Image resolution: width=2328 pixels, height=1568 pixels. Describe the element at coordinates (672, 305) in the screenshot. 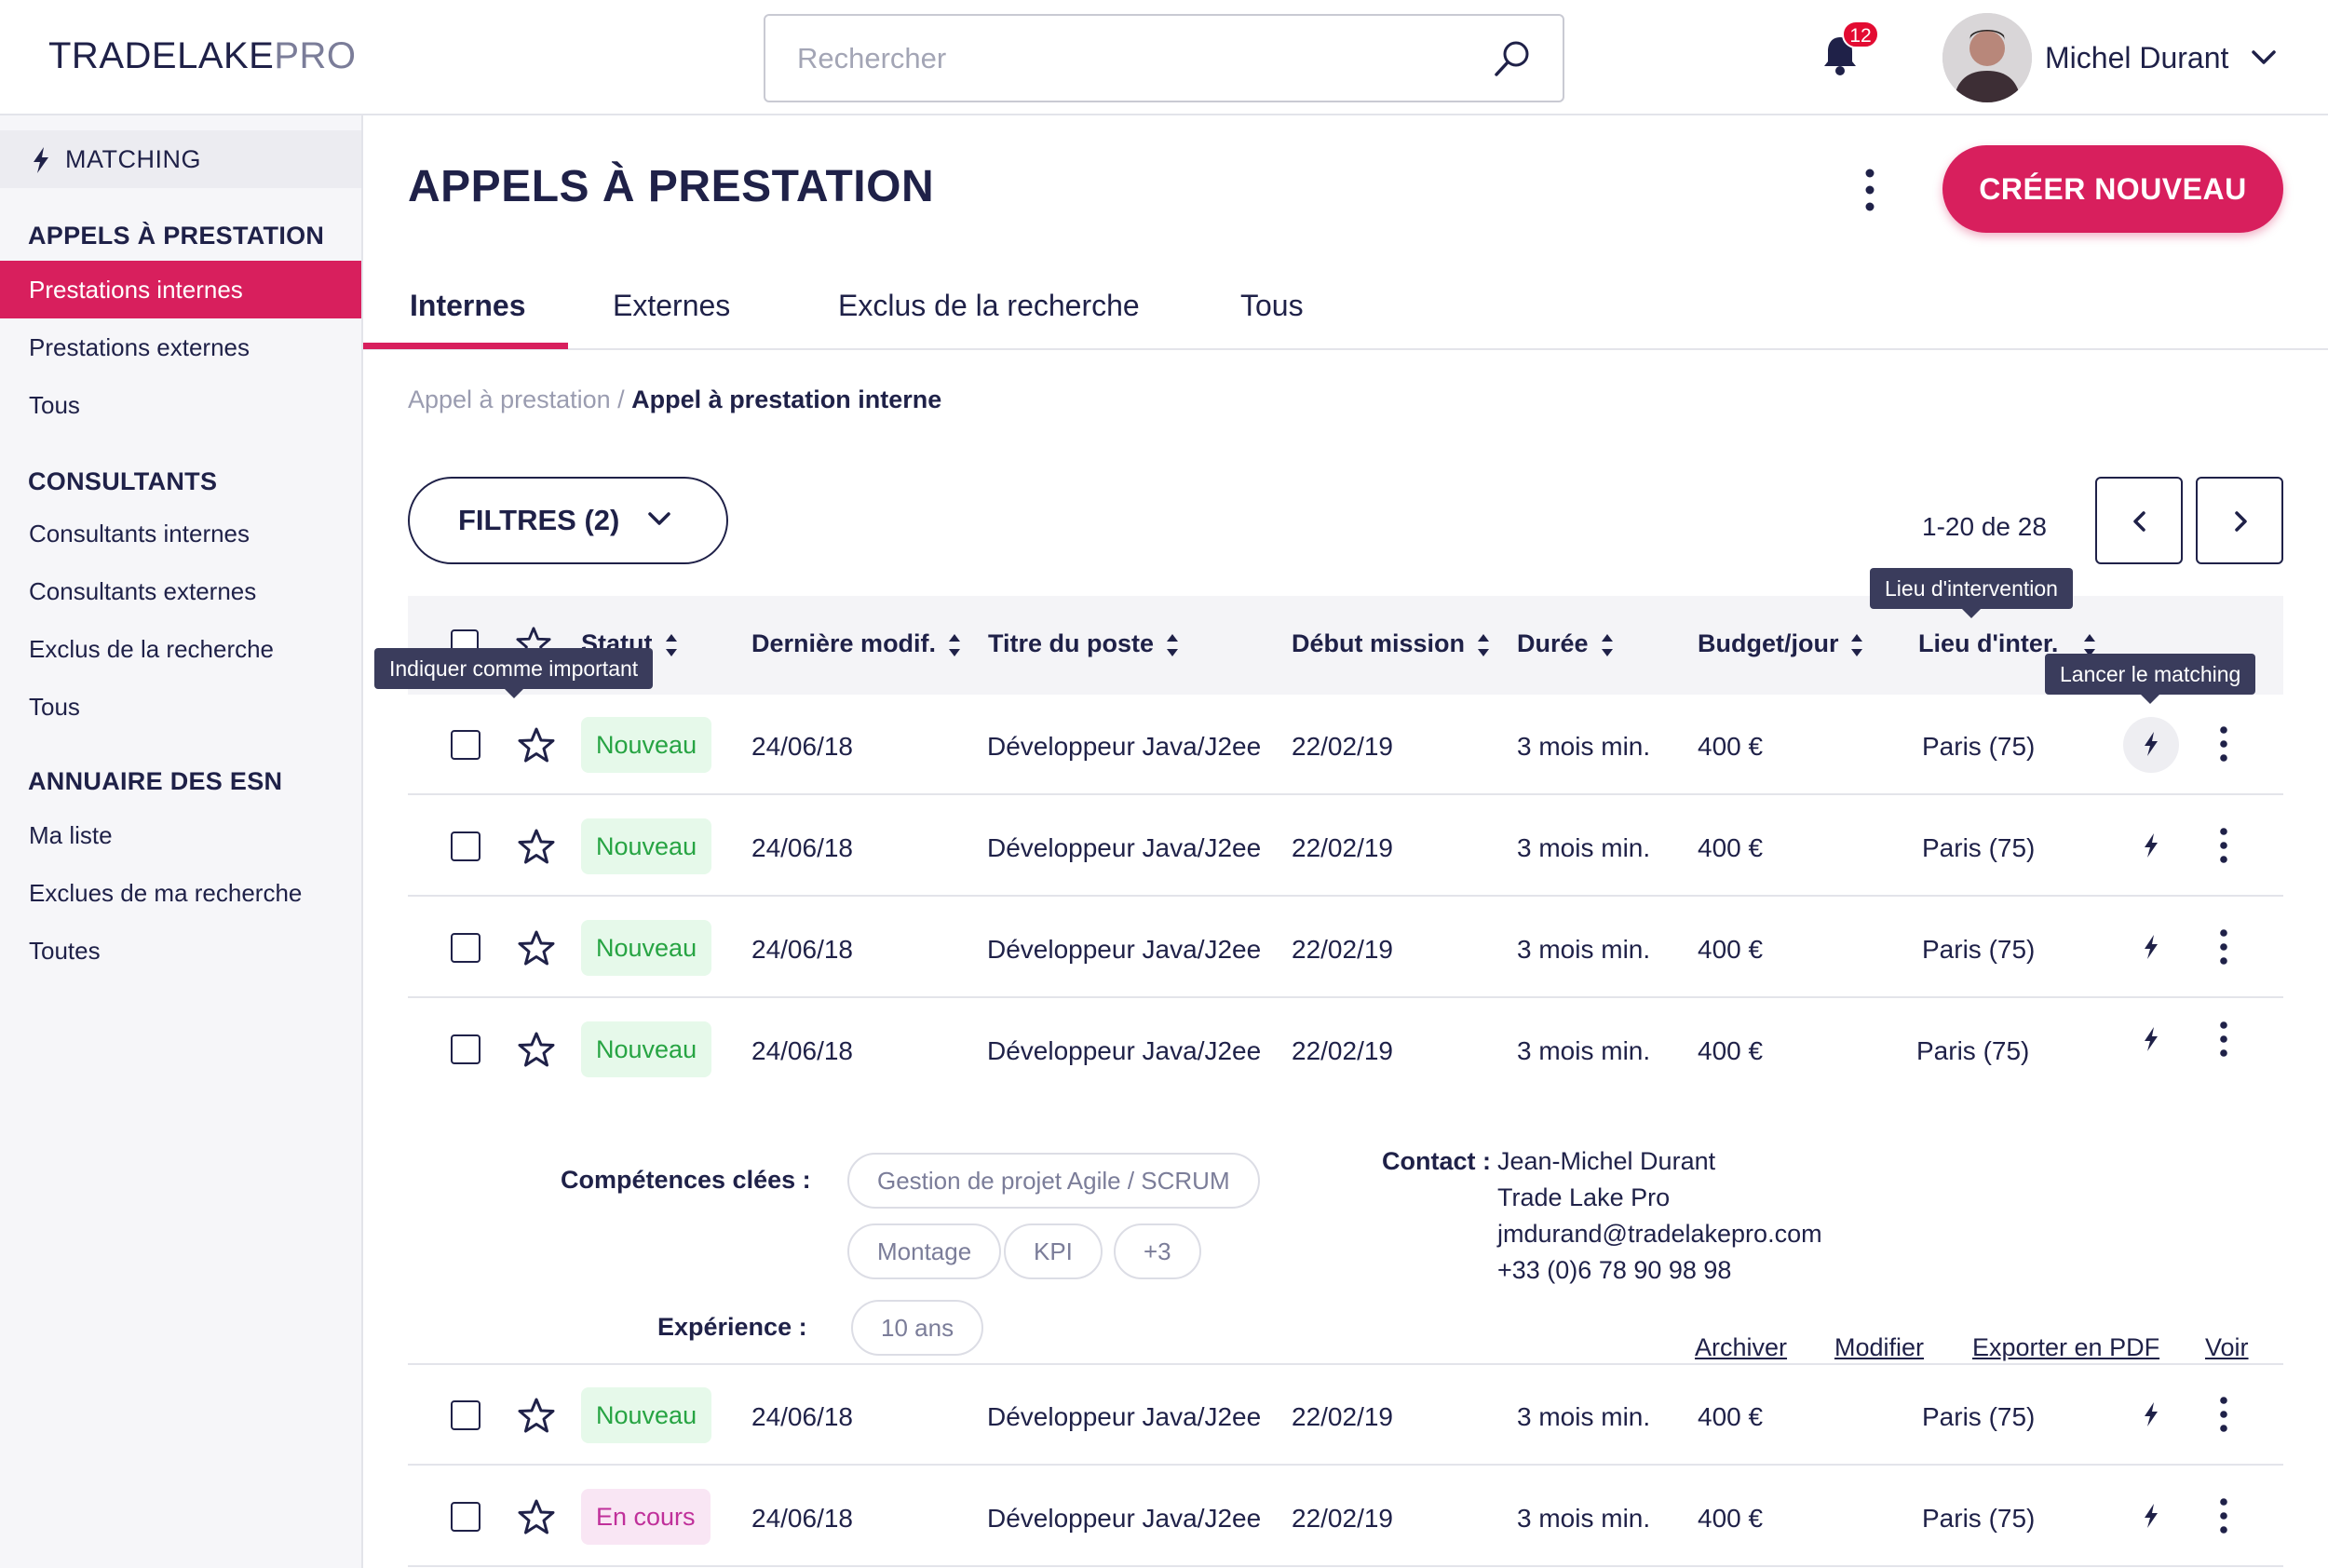

I see `tab-externes: Externes` at that location.